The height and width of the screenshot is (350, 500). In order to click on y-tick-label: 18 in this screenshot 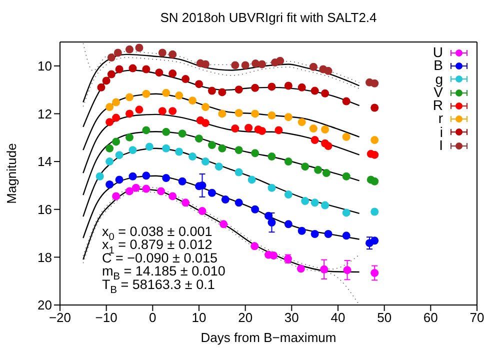, I will do `click(45, 257)`.